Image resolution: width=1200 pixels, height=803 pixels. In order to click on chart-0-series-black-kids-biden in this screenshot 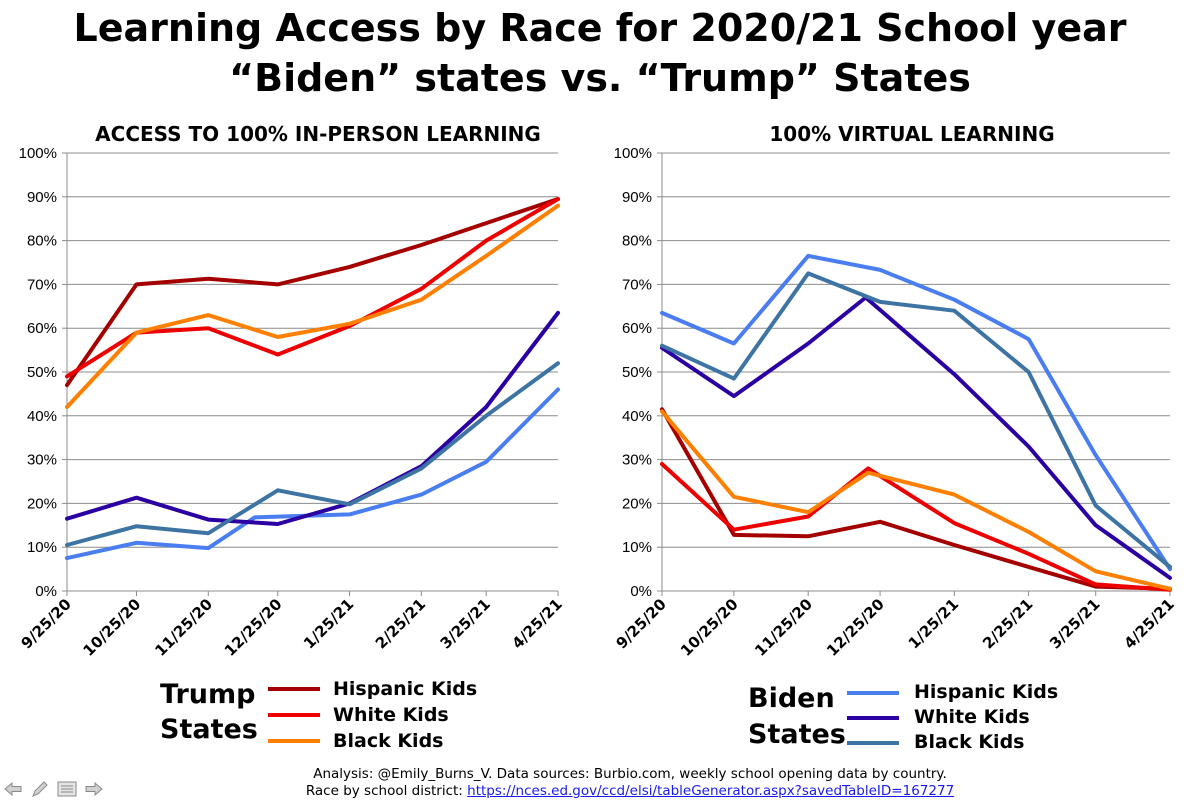, I will do `click(312, 454)`.